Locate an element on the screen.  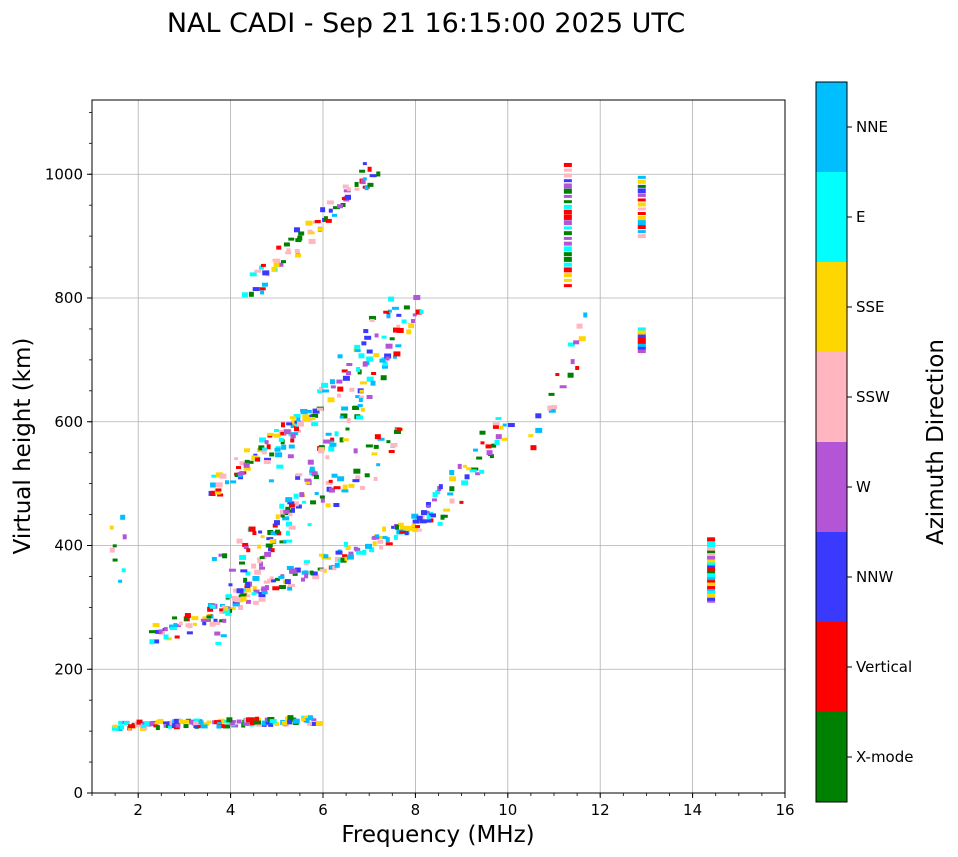
y-axis-label: Virtual height (km) is located at coordinates (23, 446).